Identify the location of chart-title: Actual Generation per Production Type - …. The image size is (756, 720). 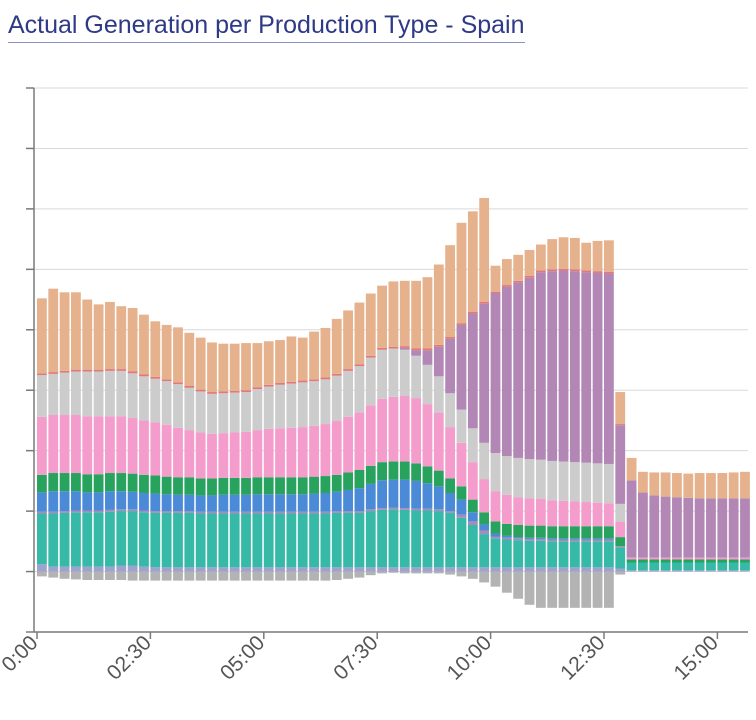
(266, 26).